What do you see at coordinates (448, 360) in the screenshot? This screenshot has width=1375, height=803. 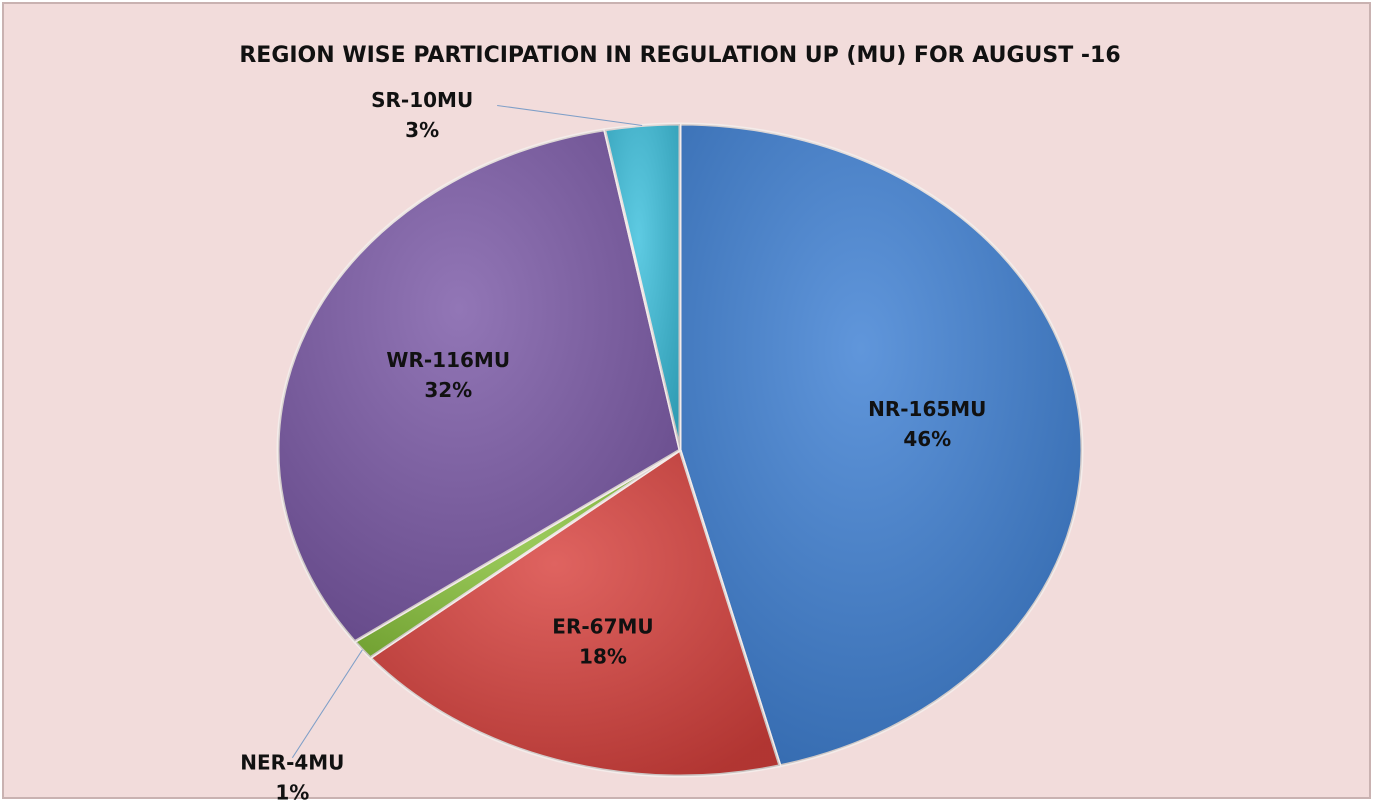 I see `slice-label: WR-116MU` at bounding box center [448, 360].